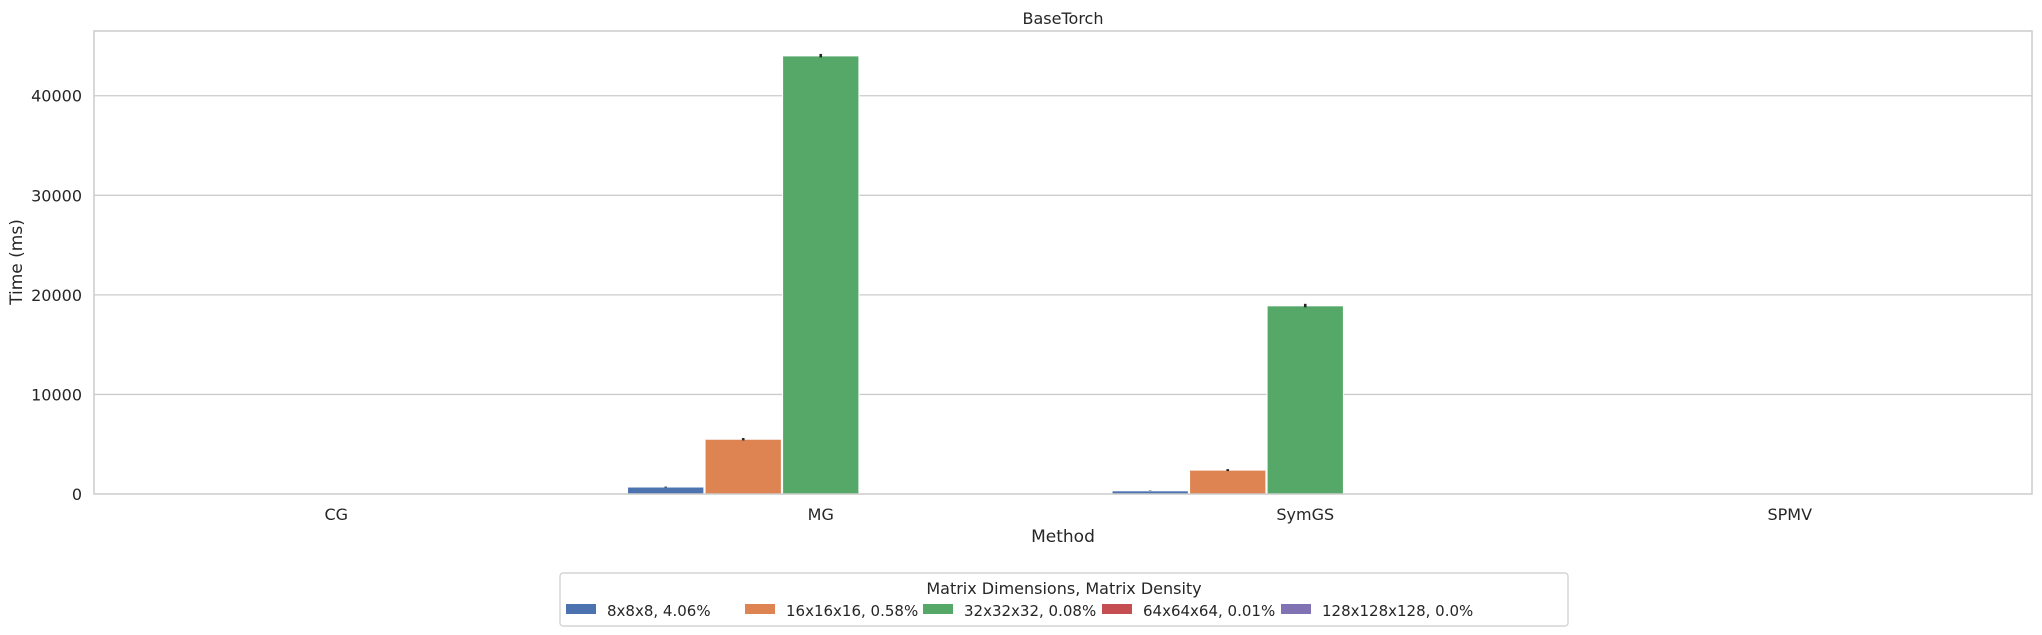 The height and width of the screenshot is (635, 2042). I want to click on x-tick-label: MG, so click(821, 514).